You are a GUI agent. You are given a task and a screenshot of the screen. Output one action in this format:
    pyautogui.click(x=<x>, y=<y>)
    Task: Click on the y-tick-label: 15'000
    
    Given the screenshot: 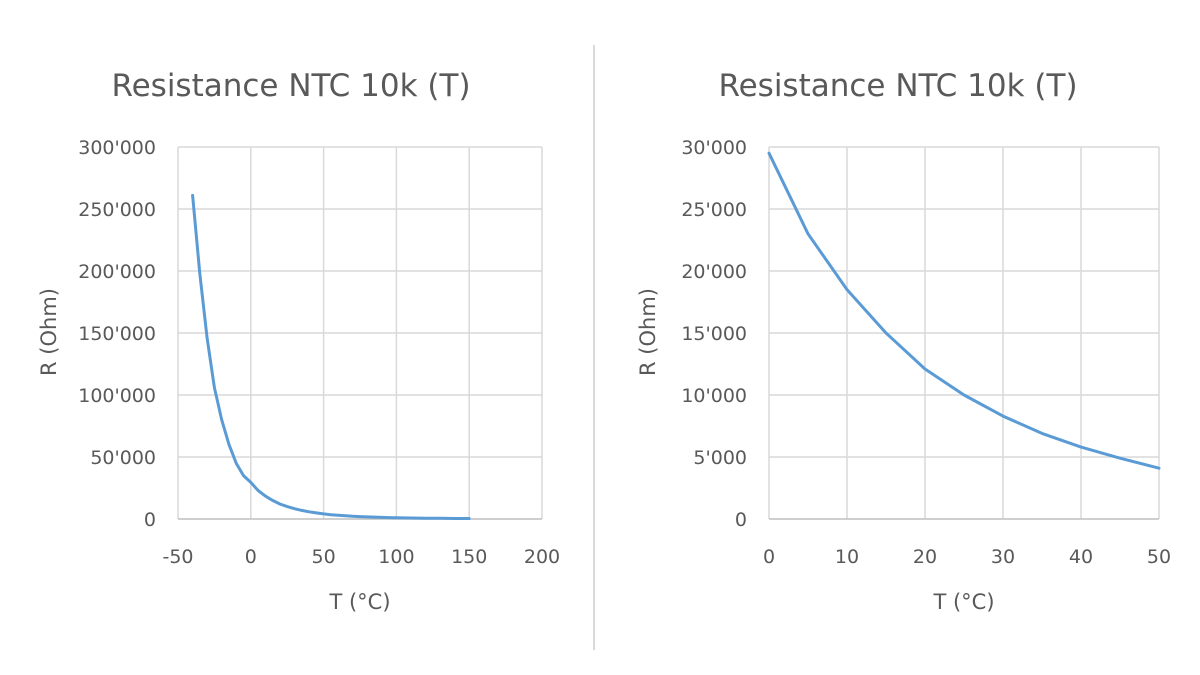 What is the action you would take?
    pyautogui.click(x=714, y=334)
    